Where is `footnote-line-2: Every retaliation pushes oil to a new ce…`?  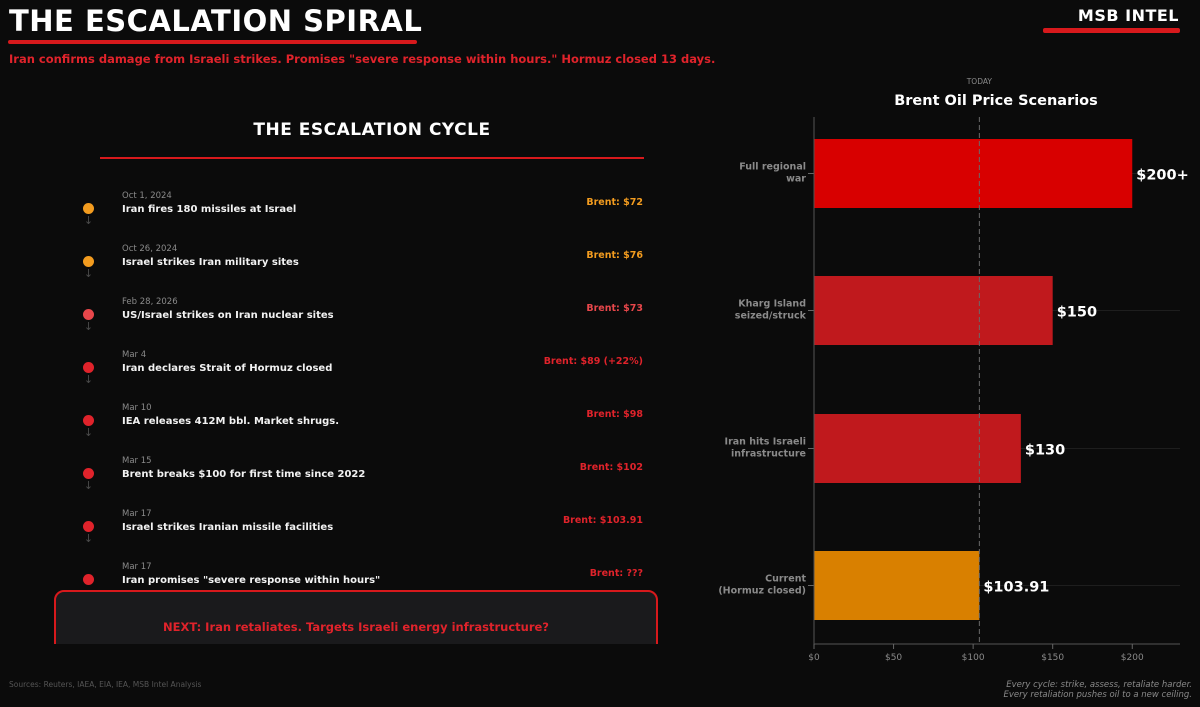
footnote-line-2: Every retaliation pushes oil to a new ce… is located at coordinates (1097, 695).